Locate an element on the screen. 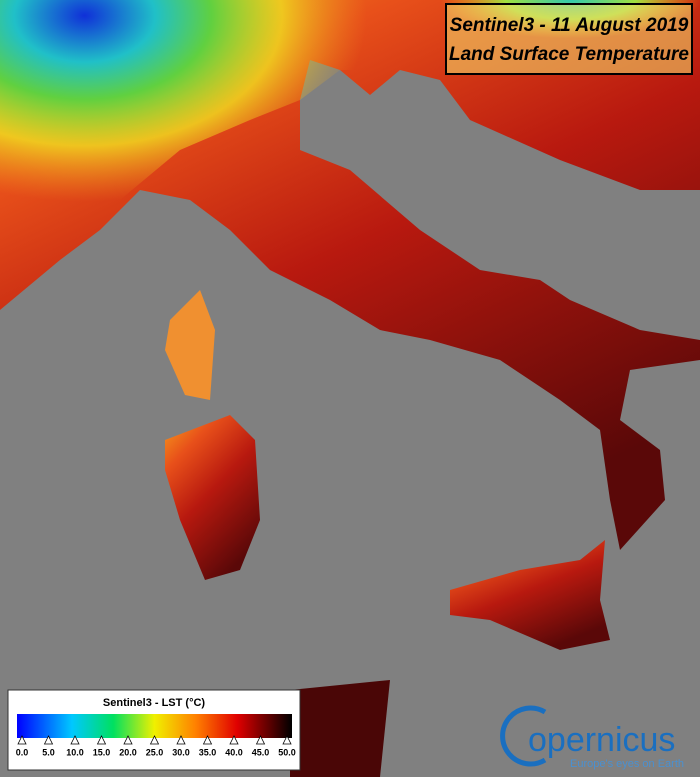 The width and height of the screenshot is (700, 777). tick-label: 15.0 is located at coordinates (102, 752).